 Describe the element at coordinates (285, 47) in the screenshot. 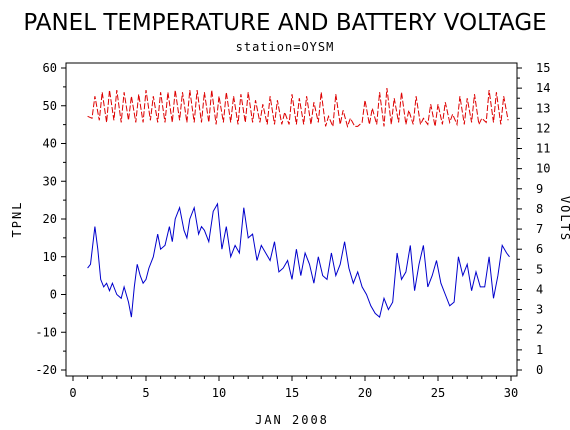

I see `chart-subtitle: station=OYSM` at that location.